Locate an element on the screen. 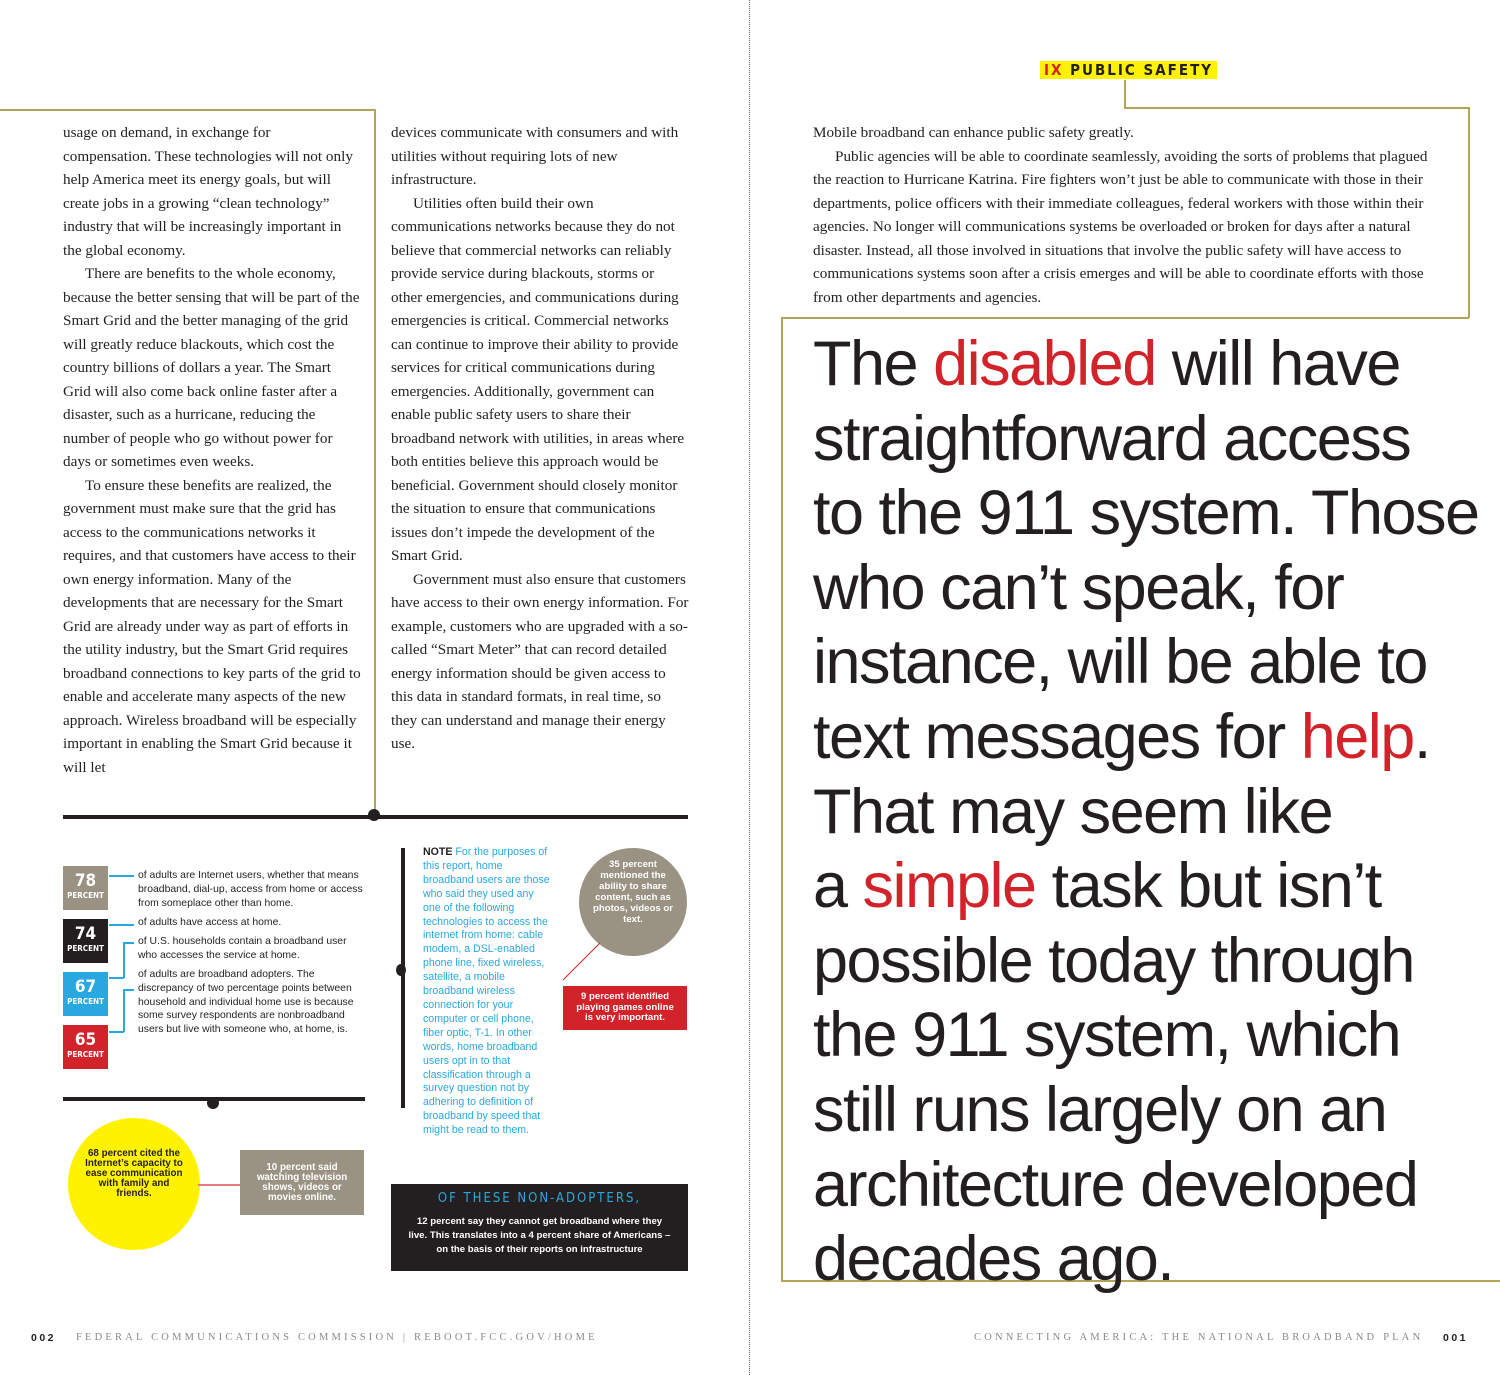  rule-vertical is located at coordinates (403, 978).